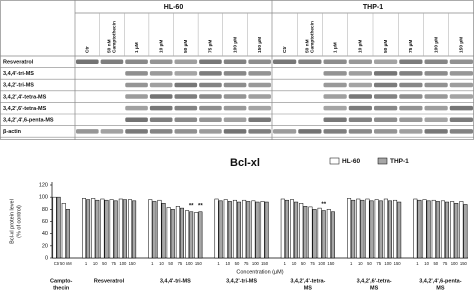  I want to click on y-tick-label: 0, so click(46, 258).